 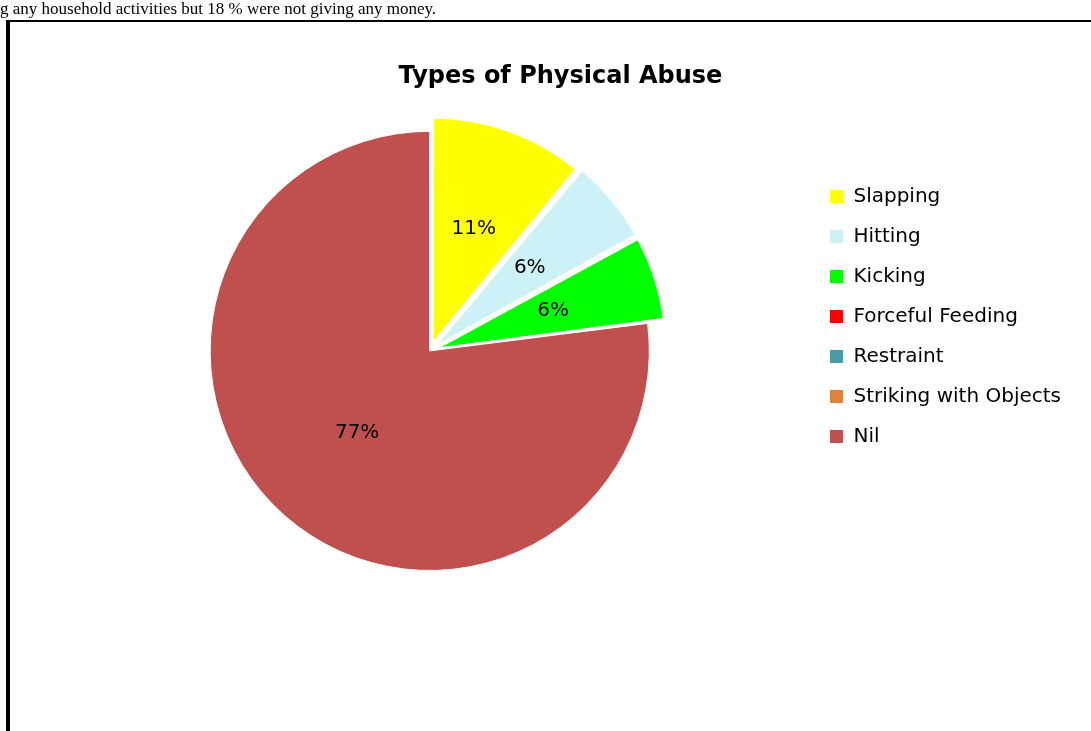 What do you see at coordinates (866, 434) in the screenshot?
I see `legend-label: Nil` at bounding box center [866, 434].